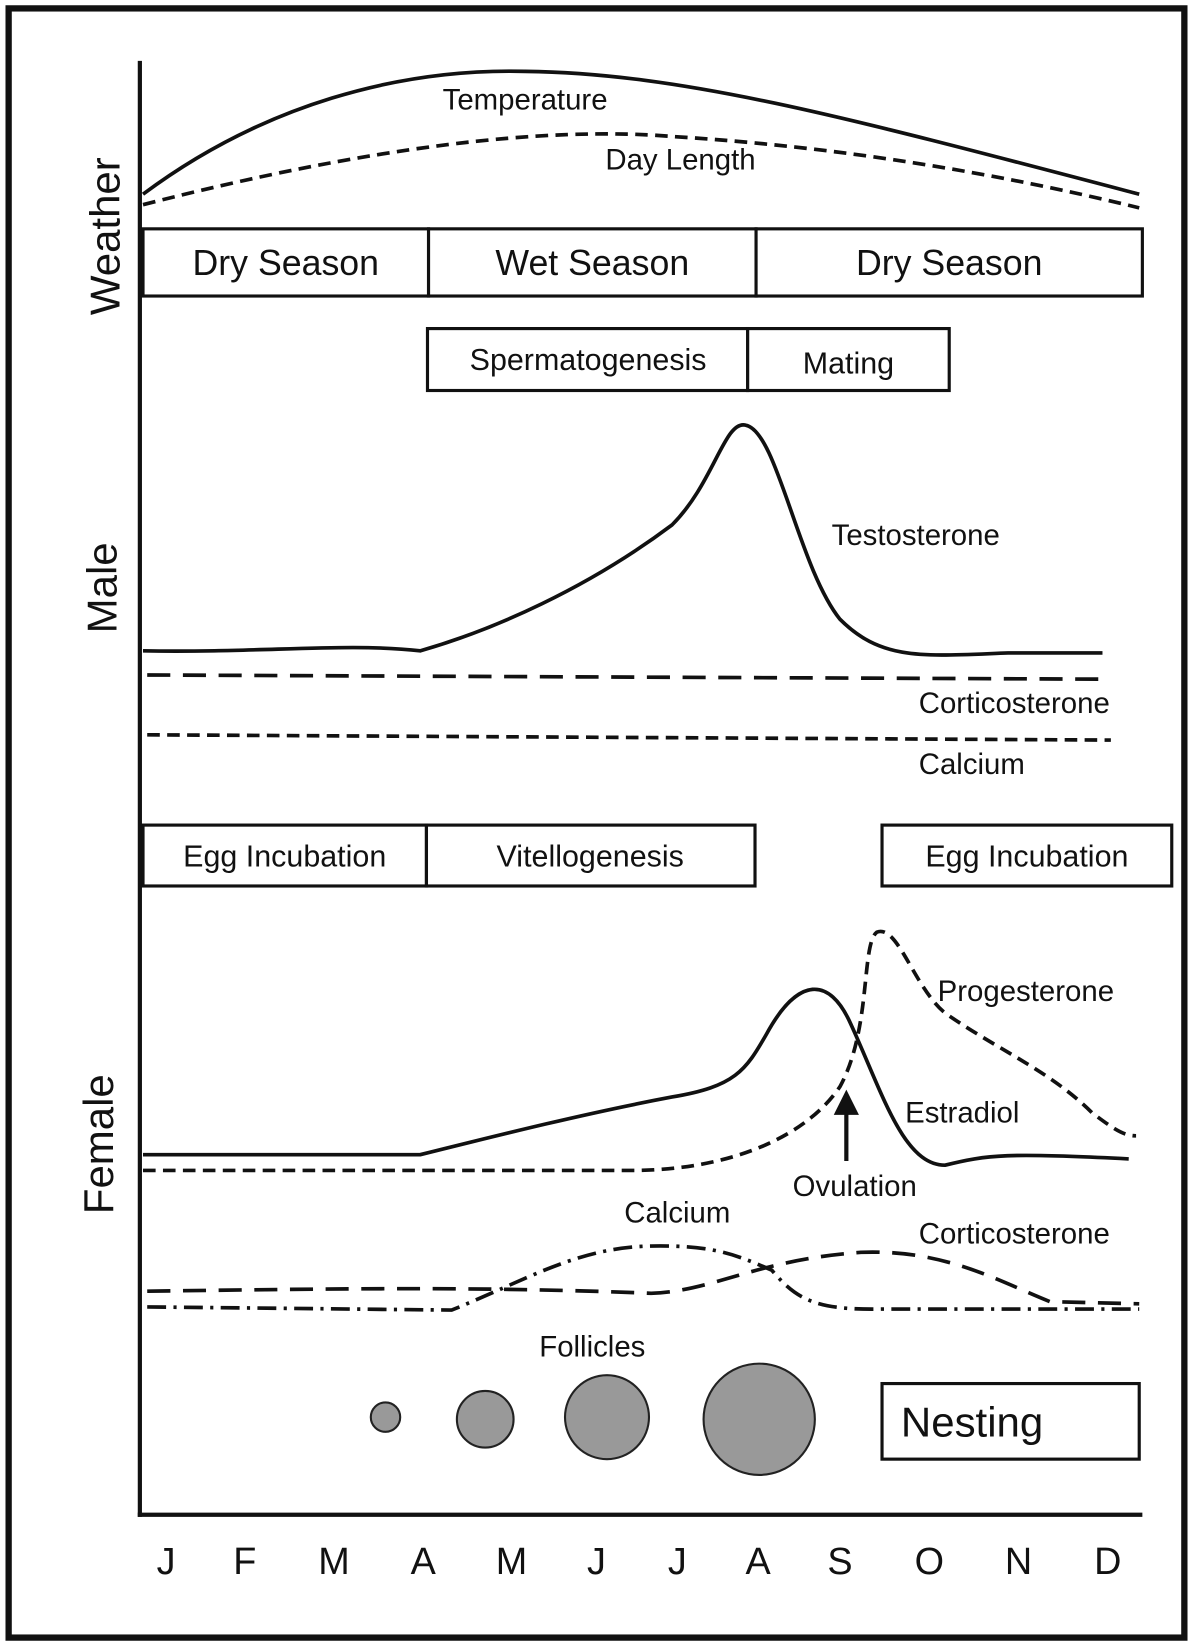 The width and height of the screenshot is (1193, 1646). What do you see at coordinates (848, 363) in the screenshot?
I see `phase-label: Mating` at bounding box center [848, 363].